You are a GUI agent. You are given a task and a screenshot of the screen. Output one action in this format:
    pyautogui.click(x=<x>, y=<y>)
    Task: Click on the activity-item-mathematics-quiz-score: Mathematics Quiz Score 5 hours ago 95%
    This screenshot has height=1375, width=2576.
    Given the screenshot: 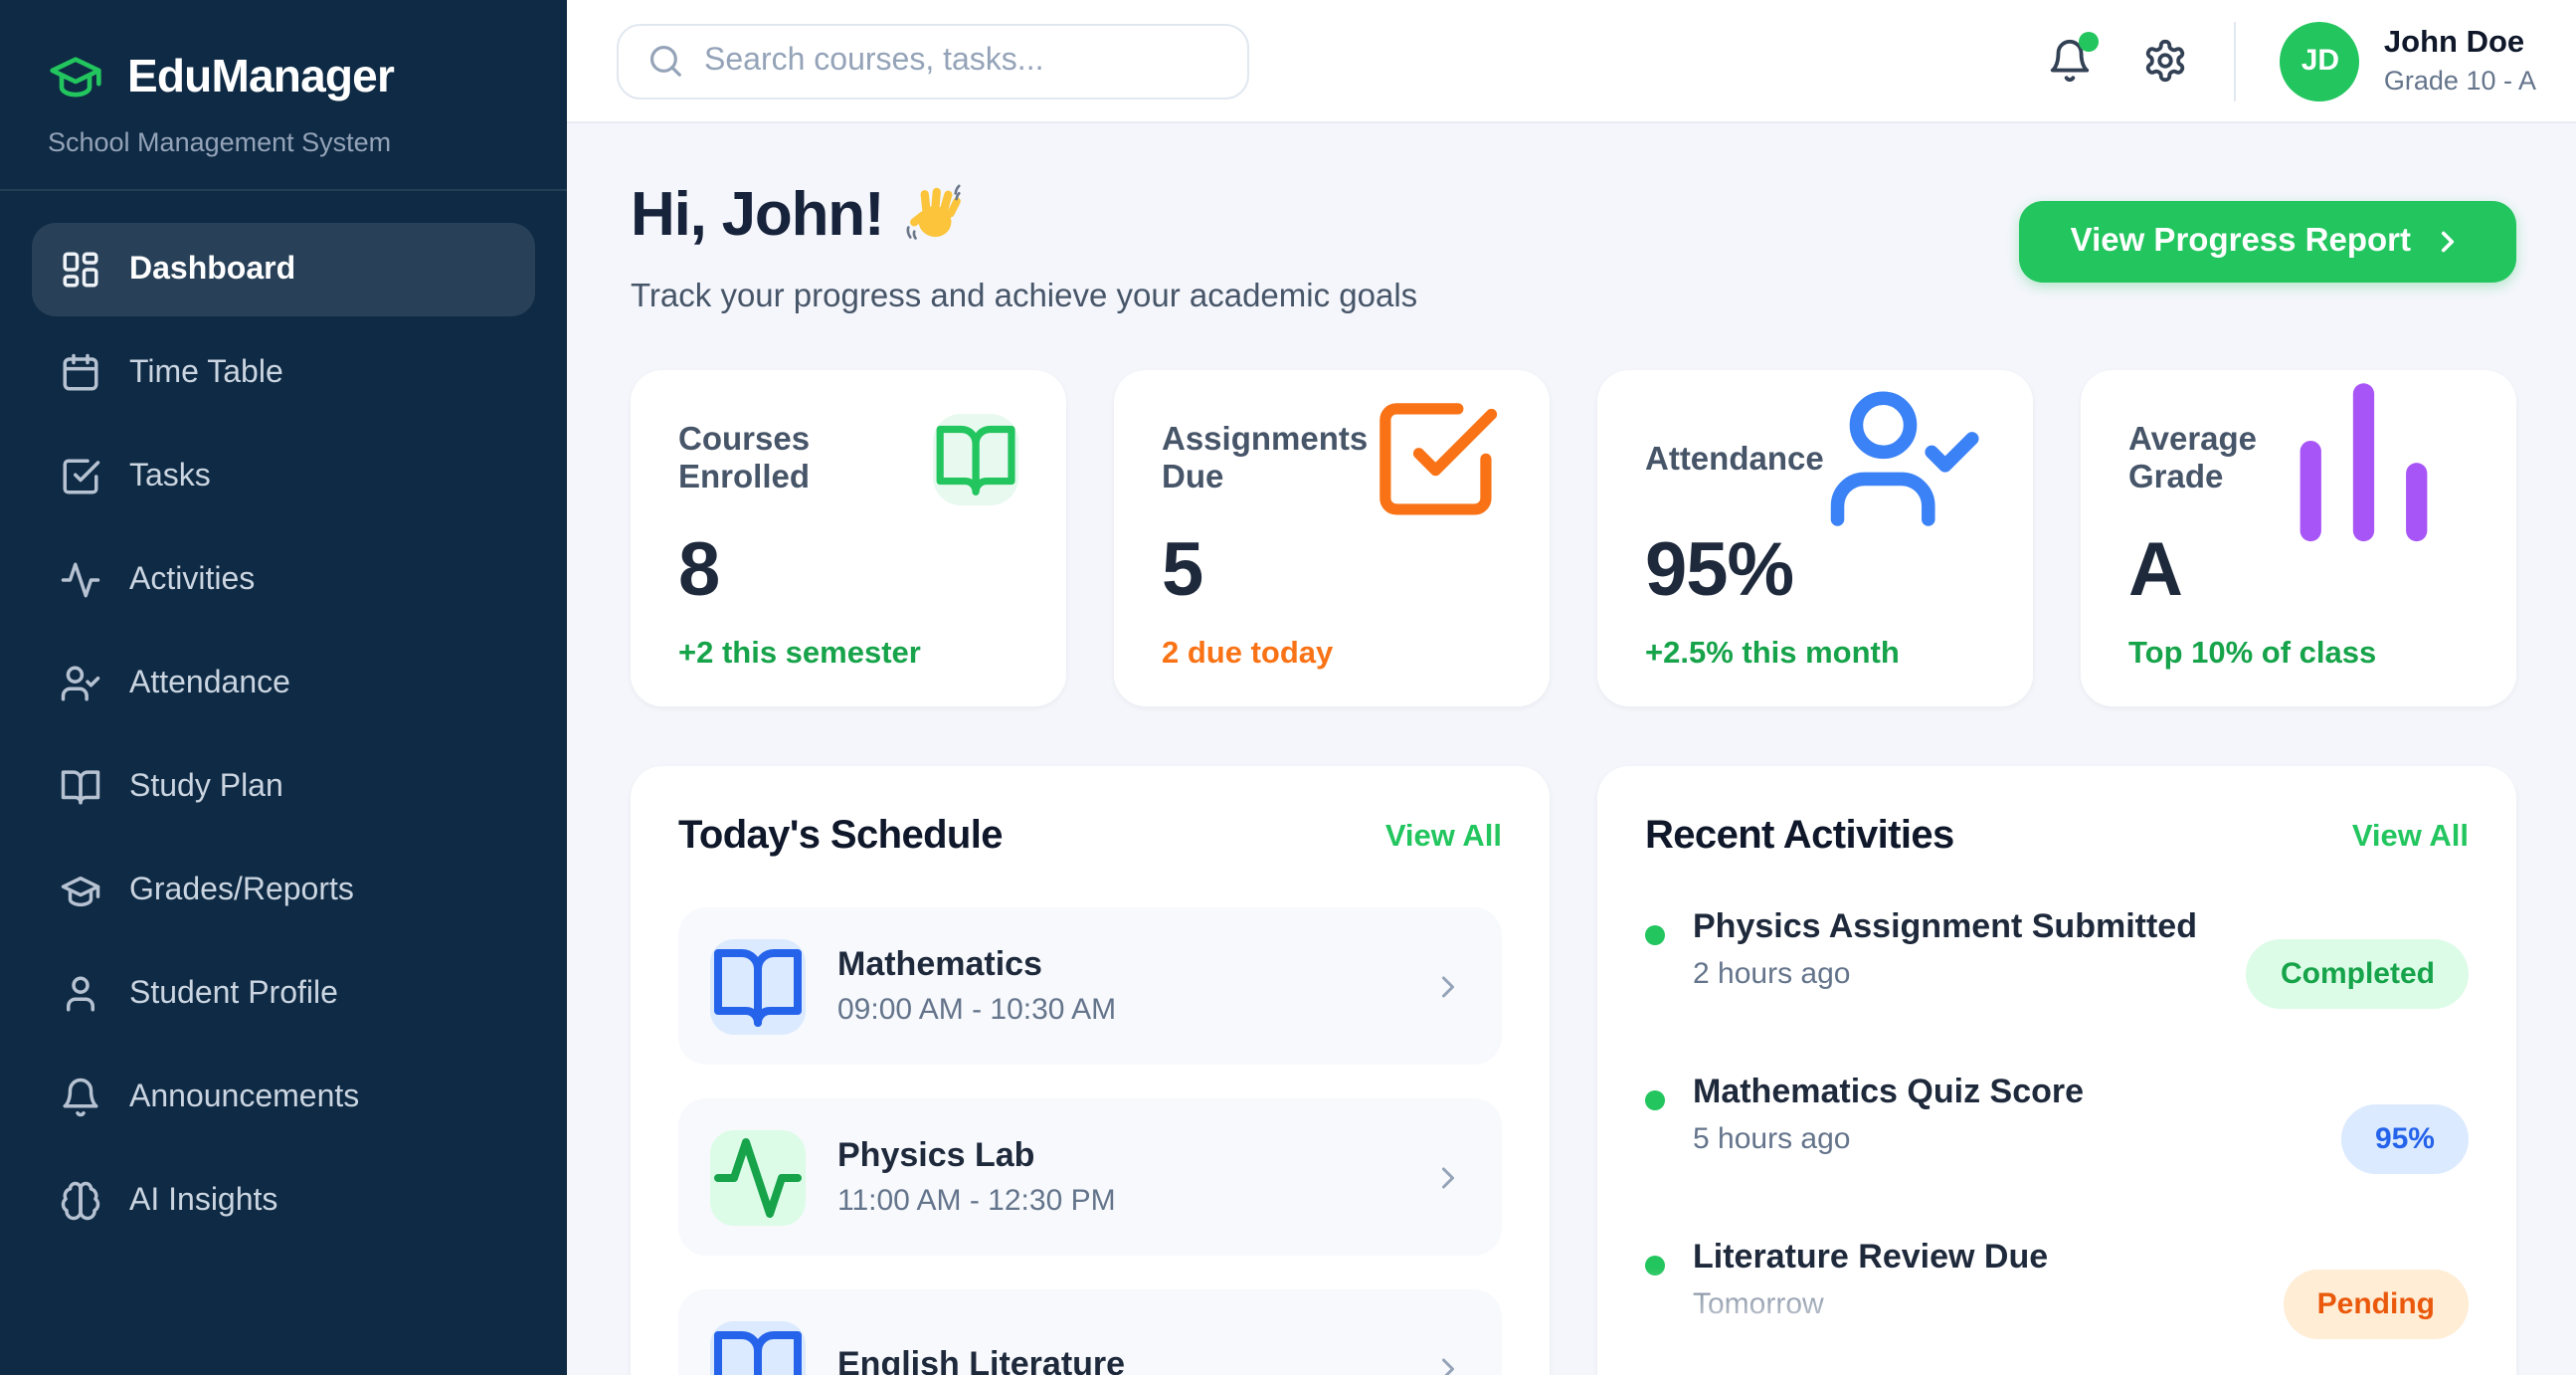 What is the action you would take?
    pyautogui.click(x=2057, y=1138)
    